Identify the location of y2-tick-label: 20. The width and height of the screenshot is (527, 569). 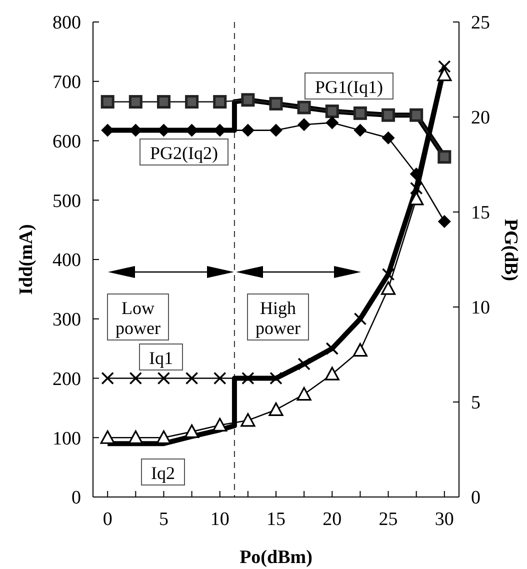
(480, 118).